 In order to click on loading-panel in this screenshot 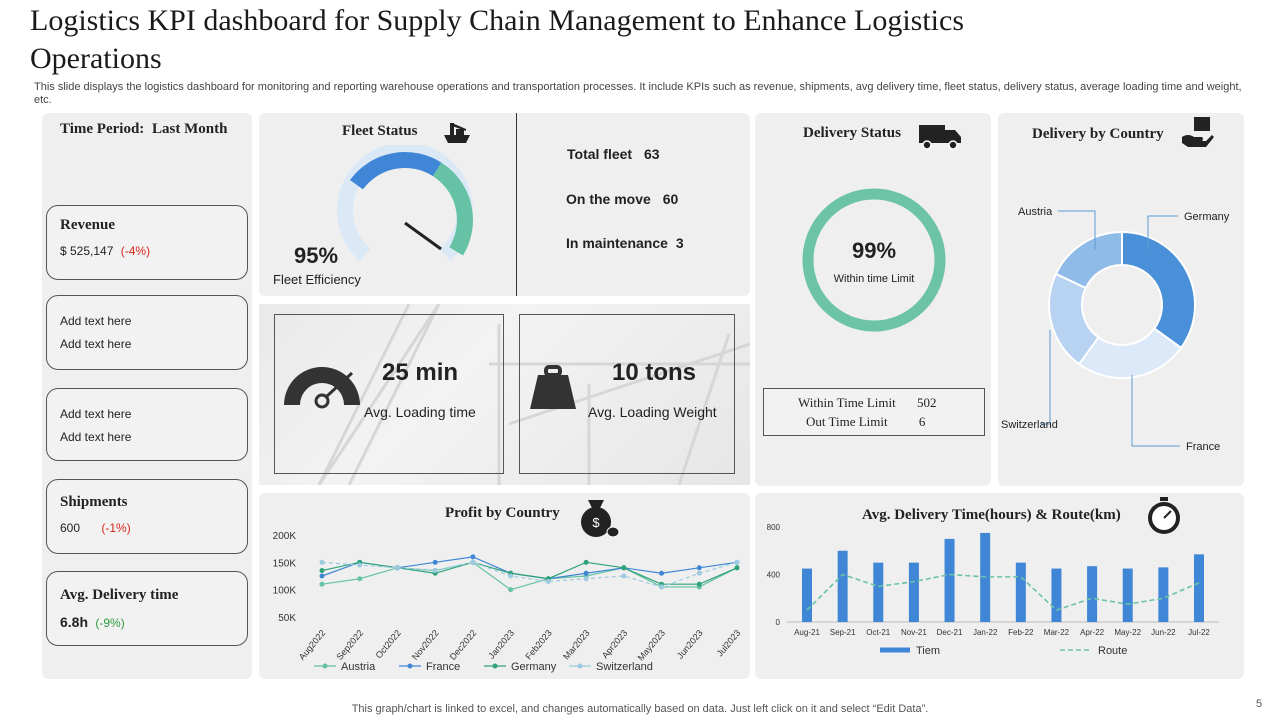, I will do `click(504, 394)`.